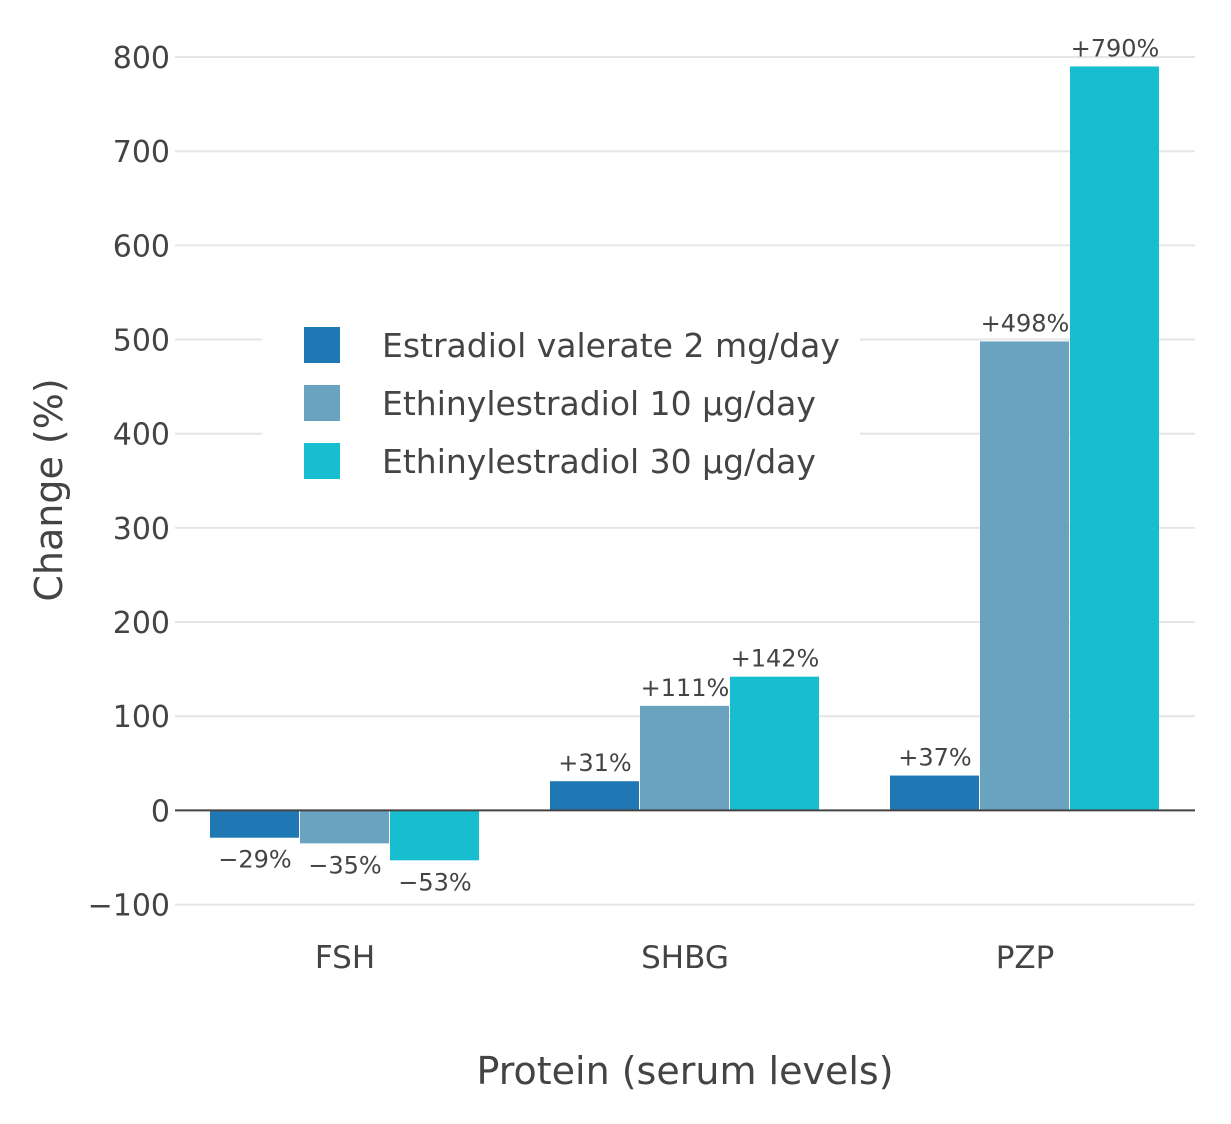 This screenshot has height=1124, width=1231. What do you see at coordinates (434, 882) in the screenshot?
I see `data-label: −53%` at bounding box center [434, 882].